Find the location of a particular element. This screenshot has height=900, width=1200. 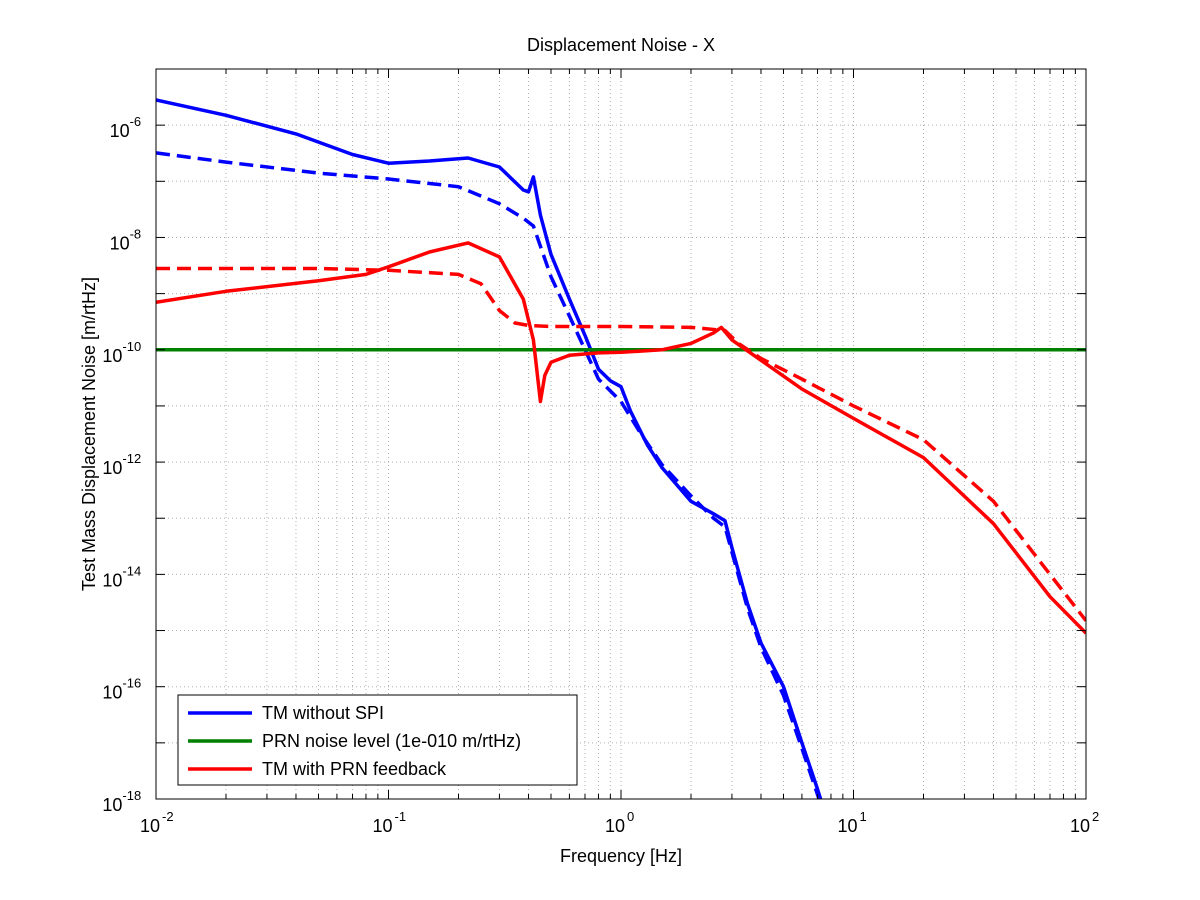

x-tick-label-exponent: 2 is located at coordinates (1095, 816).